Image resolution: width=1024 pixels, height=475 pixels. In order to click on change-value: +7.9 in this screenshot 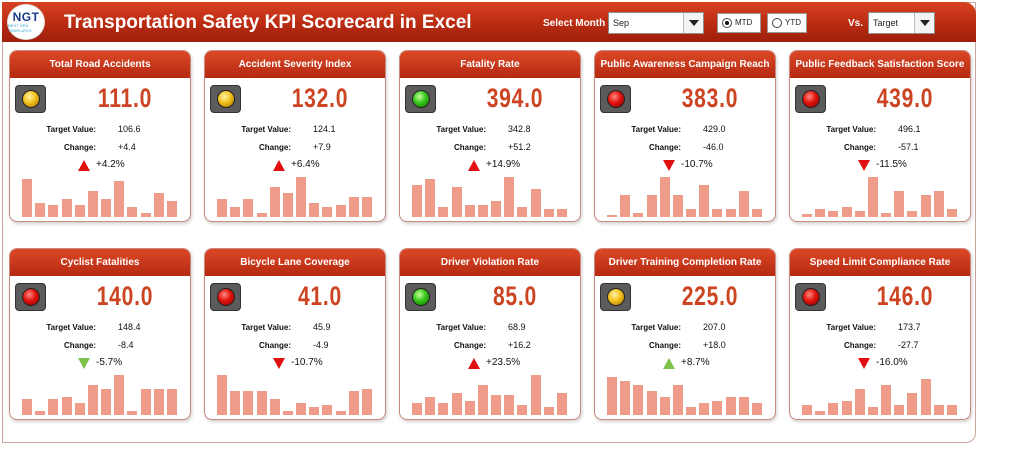, I will do `click(322, 147)`.